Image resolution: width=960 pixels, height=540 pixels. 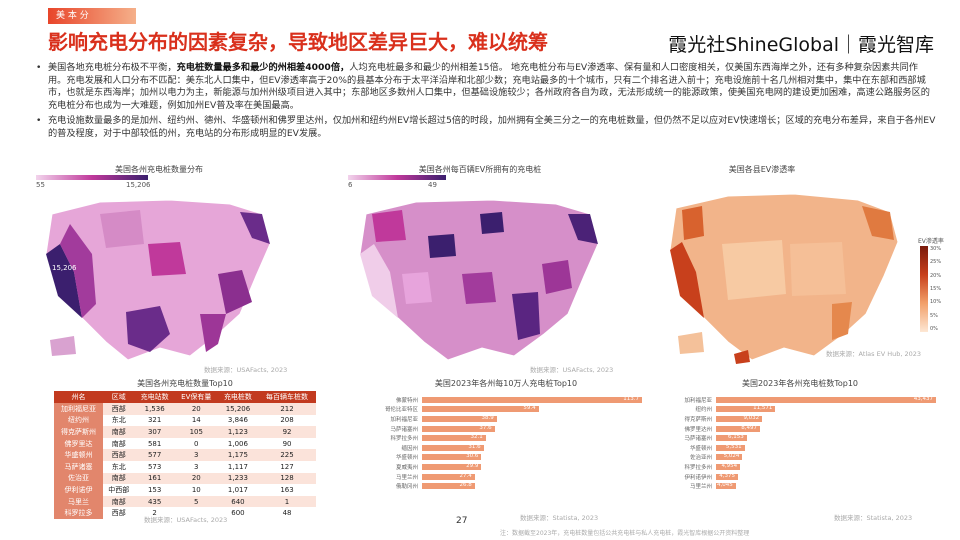 I want to click on bar-label: 科罗拉多州, so click(x=698, y=467).